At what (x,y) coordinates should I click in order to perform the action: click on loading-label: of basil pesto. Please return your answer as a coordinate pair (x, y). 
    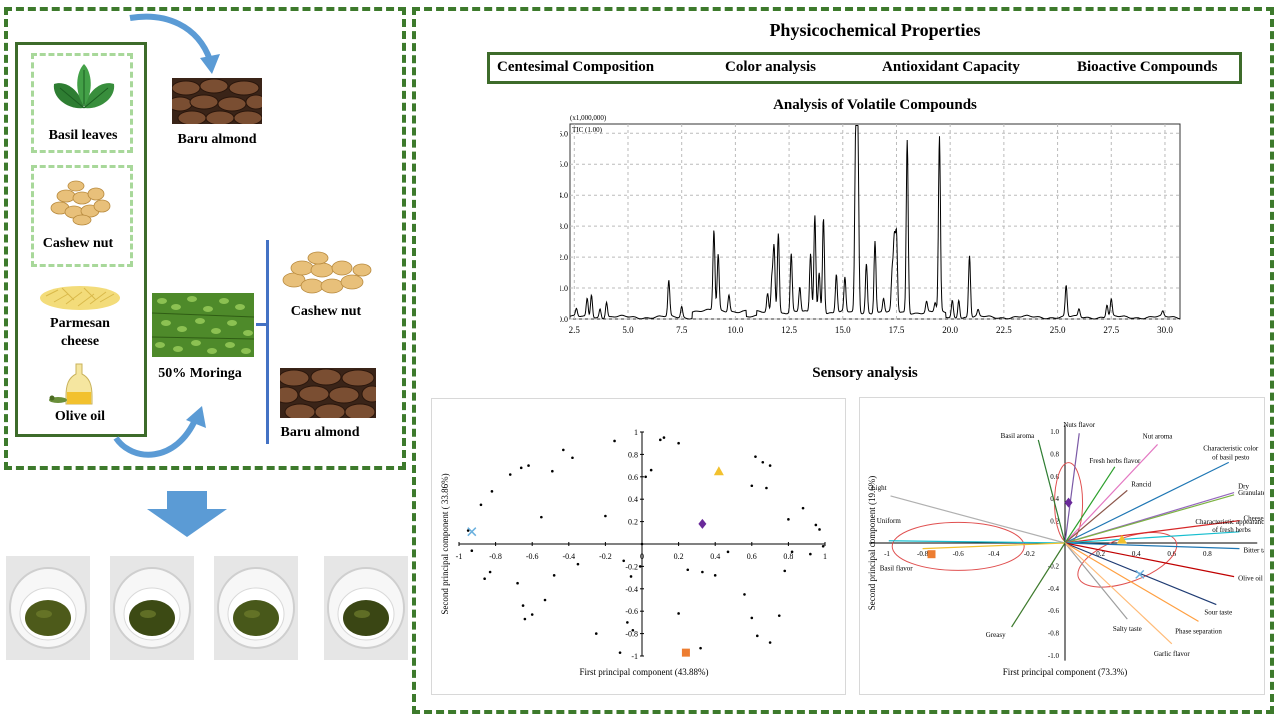
    Looking at the image, I should click on (1231, 457).